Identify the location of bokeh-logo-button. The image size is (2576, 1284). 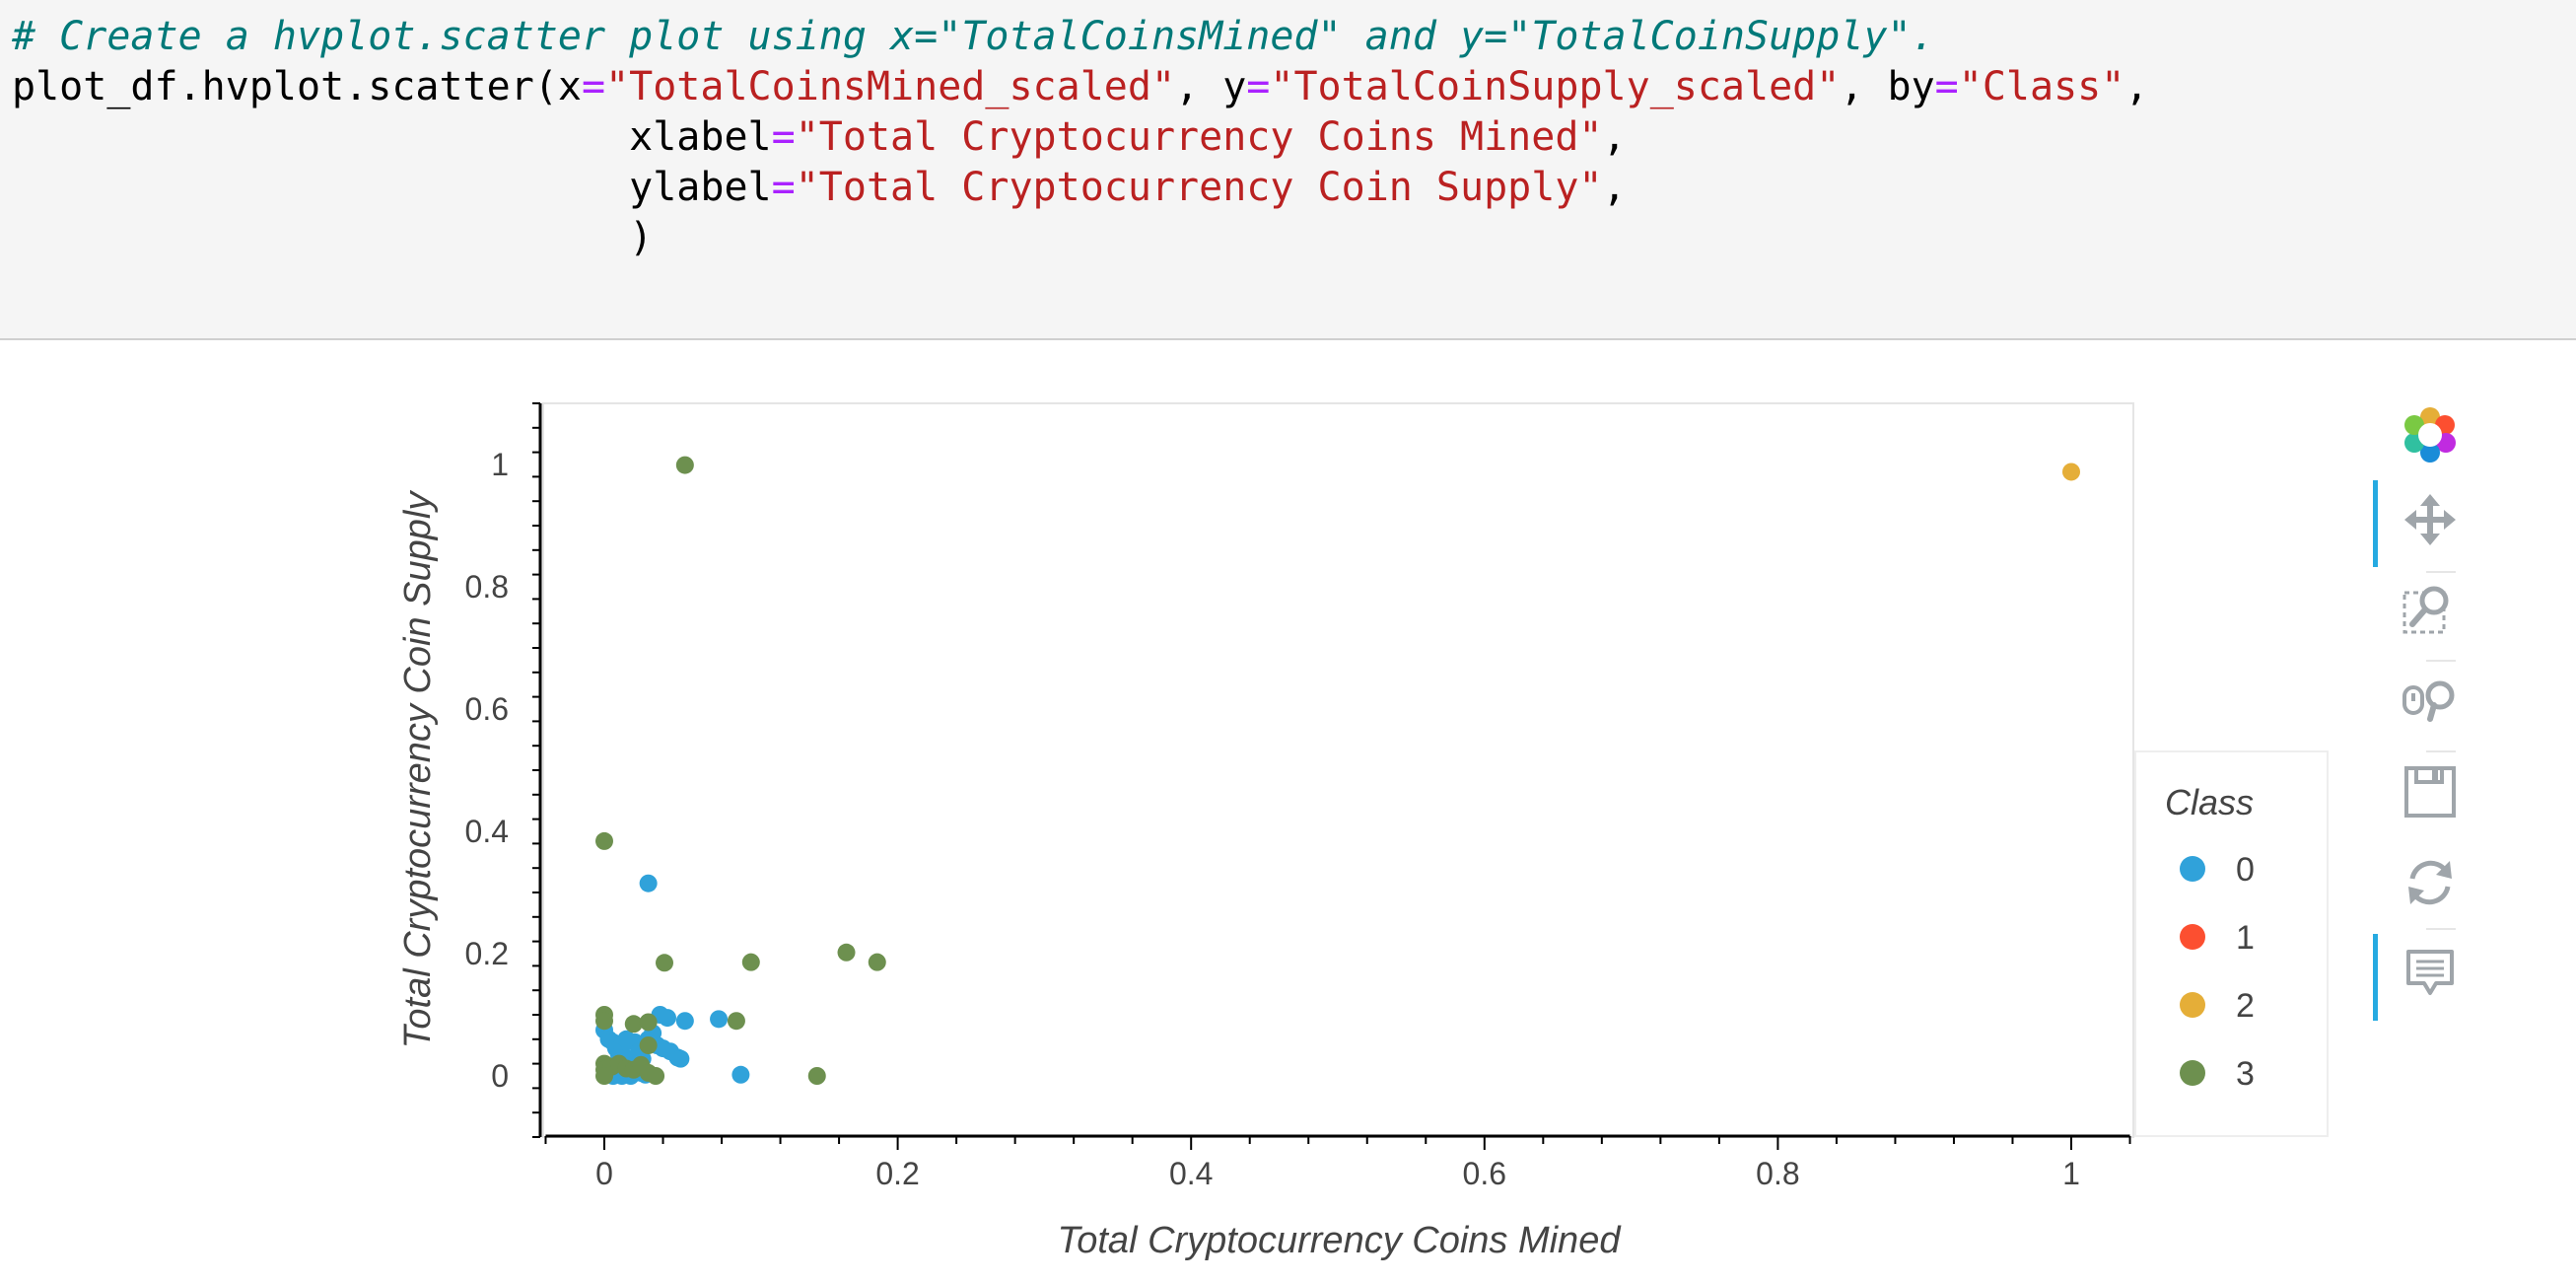
(2430, 434).